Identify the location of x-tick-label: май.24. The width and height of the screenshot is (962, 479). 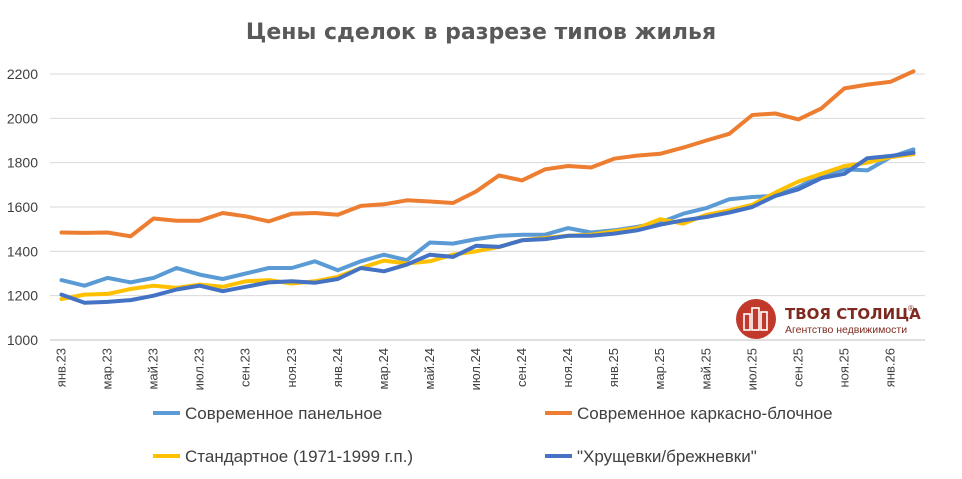
(429, 369).